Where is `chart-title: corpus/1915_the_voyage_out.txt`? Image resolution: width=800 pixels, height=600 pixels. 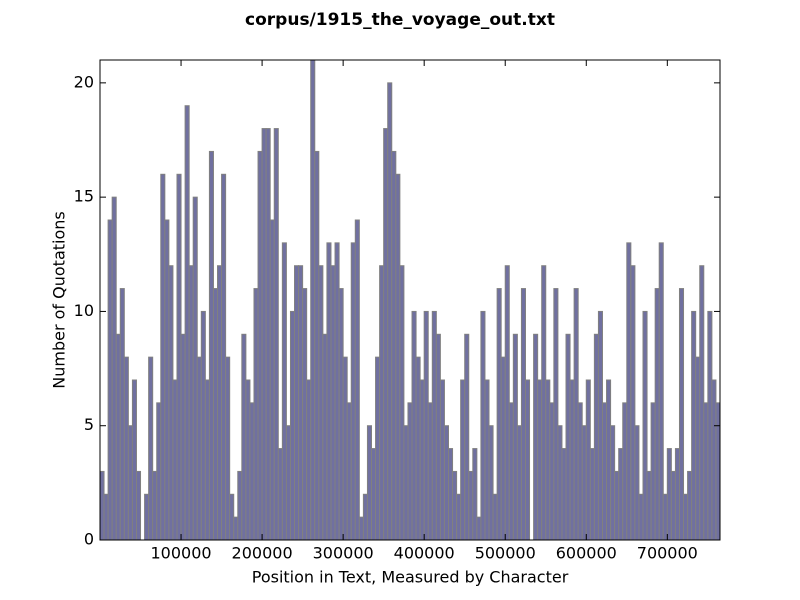 chart-title: corpus/1915_the_voyage_out.txt is located at coordinates (400, 20).